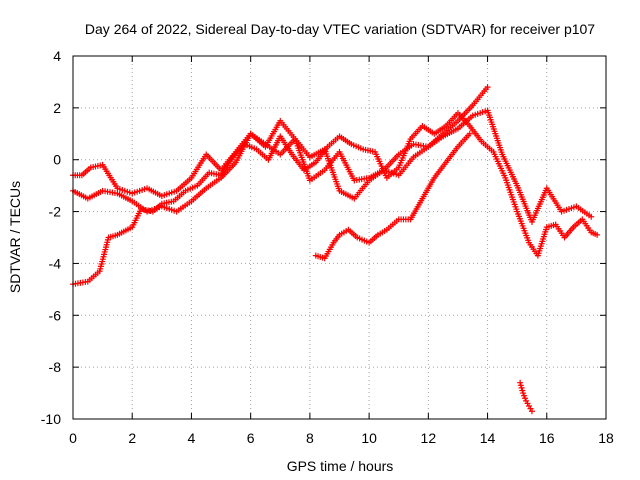  What do you see at coordinates (132, 438) in the screenshot?
I see `x-tick-label: 2` at bounding box center [132, 438].